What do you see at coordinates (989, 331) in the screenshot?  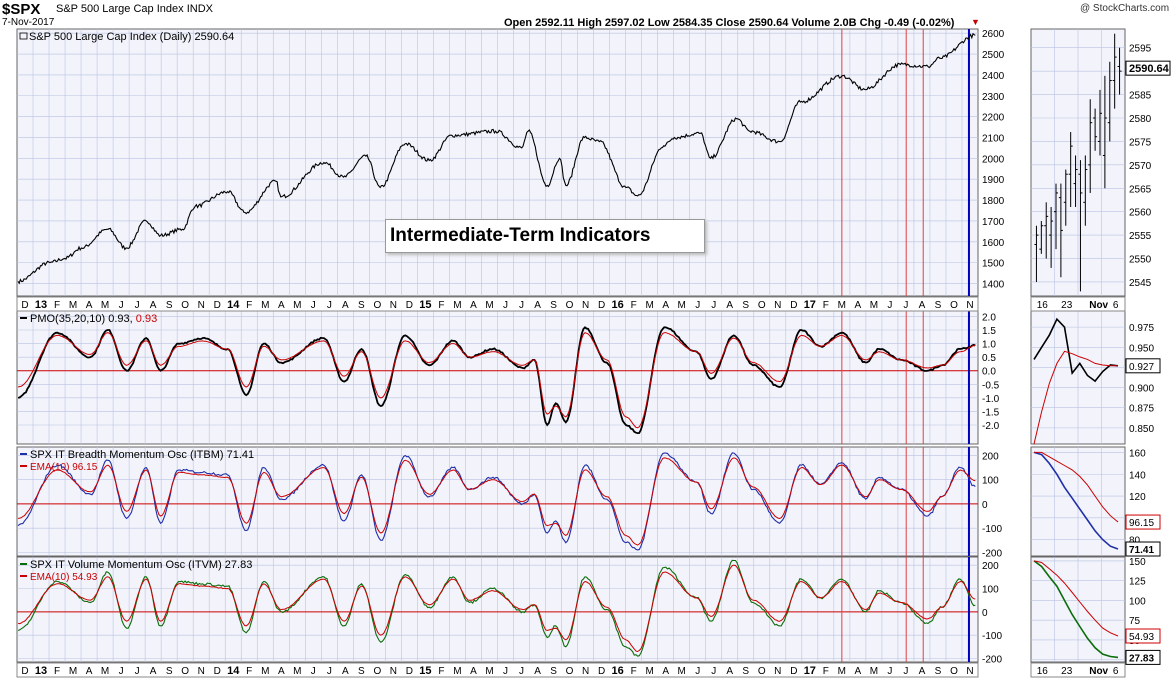 I see `pmo-ytick-label: 1.5` at bounding box center [989, 331].